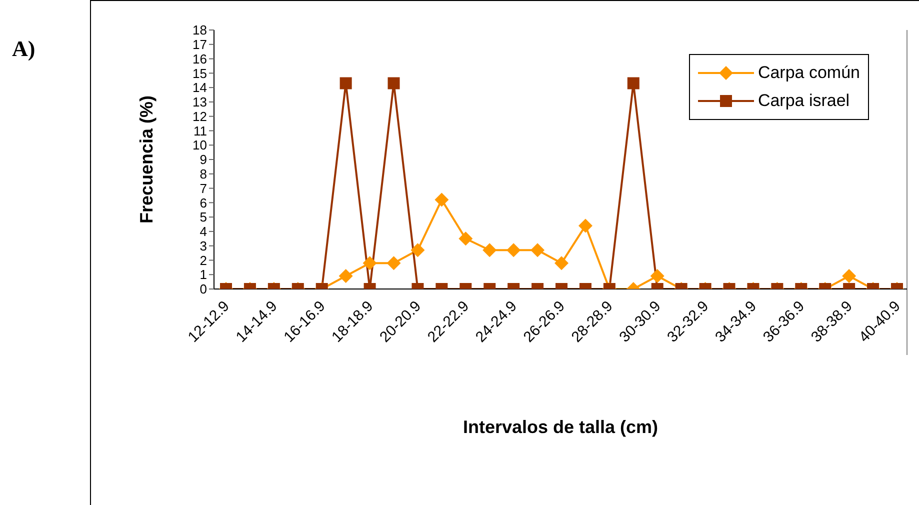  I want to click on y-tick-label: 9, so click(203, 160).